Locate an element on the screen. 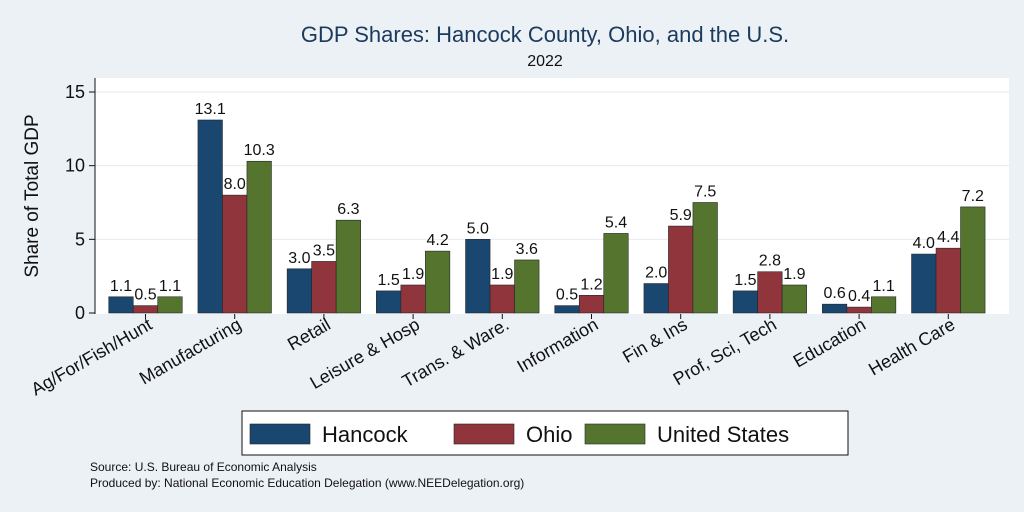 This screenshot has width=1024, height=512. chart-subtitle: 2022 is located at coordinates (545, 61).